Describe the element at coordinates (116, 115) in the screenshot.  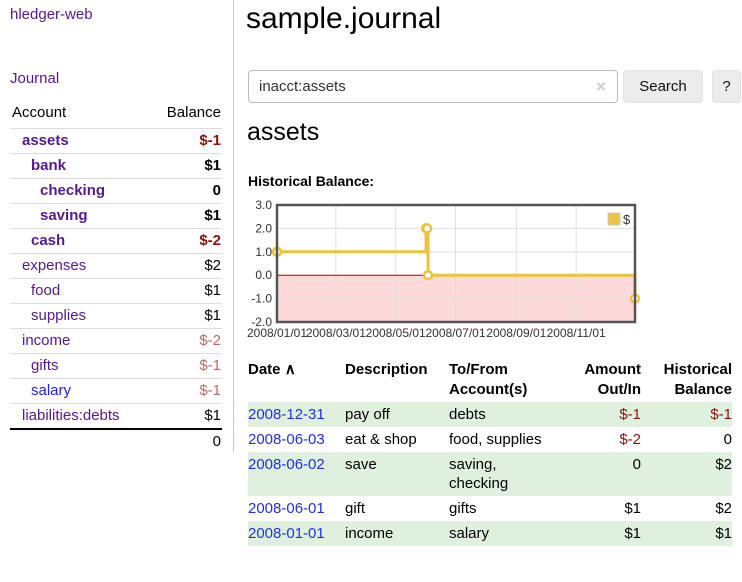
I see `accounts-table-header: Account Balance` at that location.